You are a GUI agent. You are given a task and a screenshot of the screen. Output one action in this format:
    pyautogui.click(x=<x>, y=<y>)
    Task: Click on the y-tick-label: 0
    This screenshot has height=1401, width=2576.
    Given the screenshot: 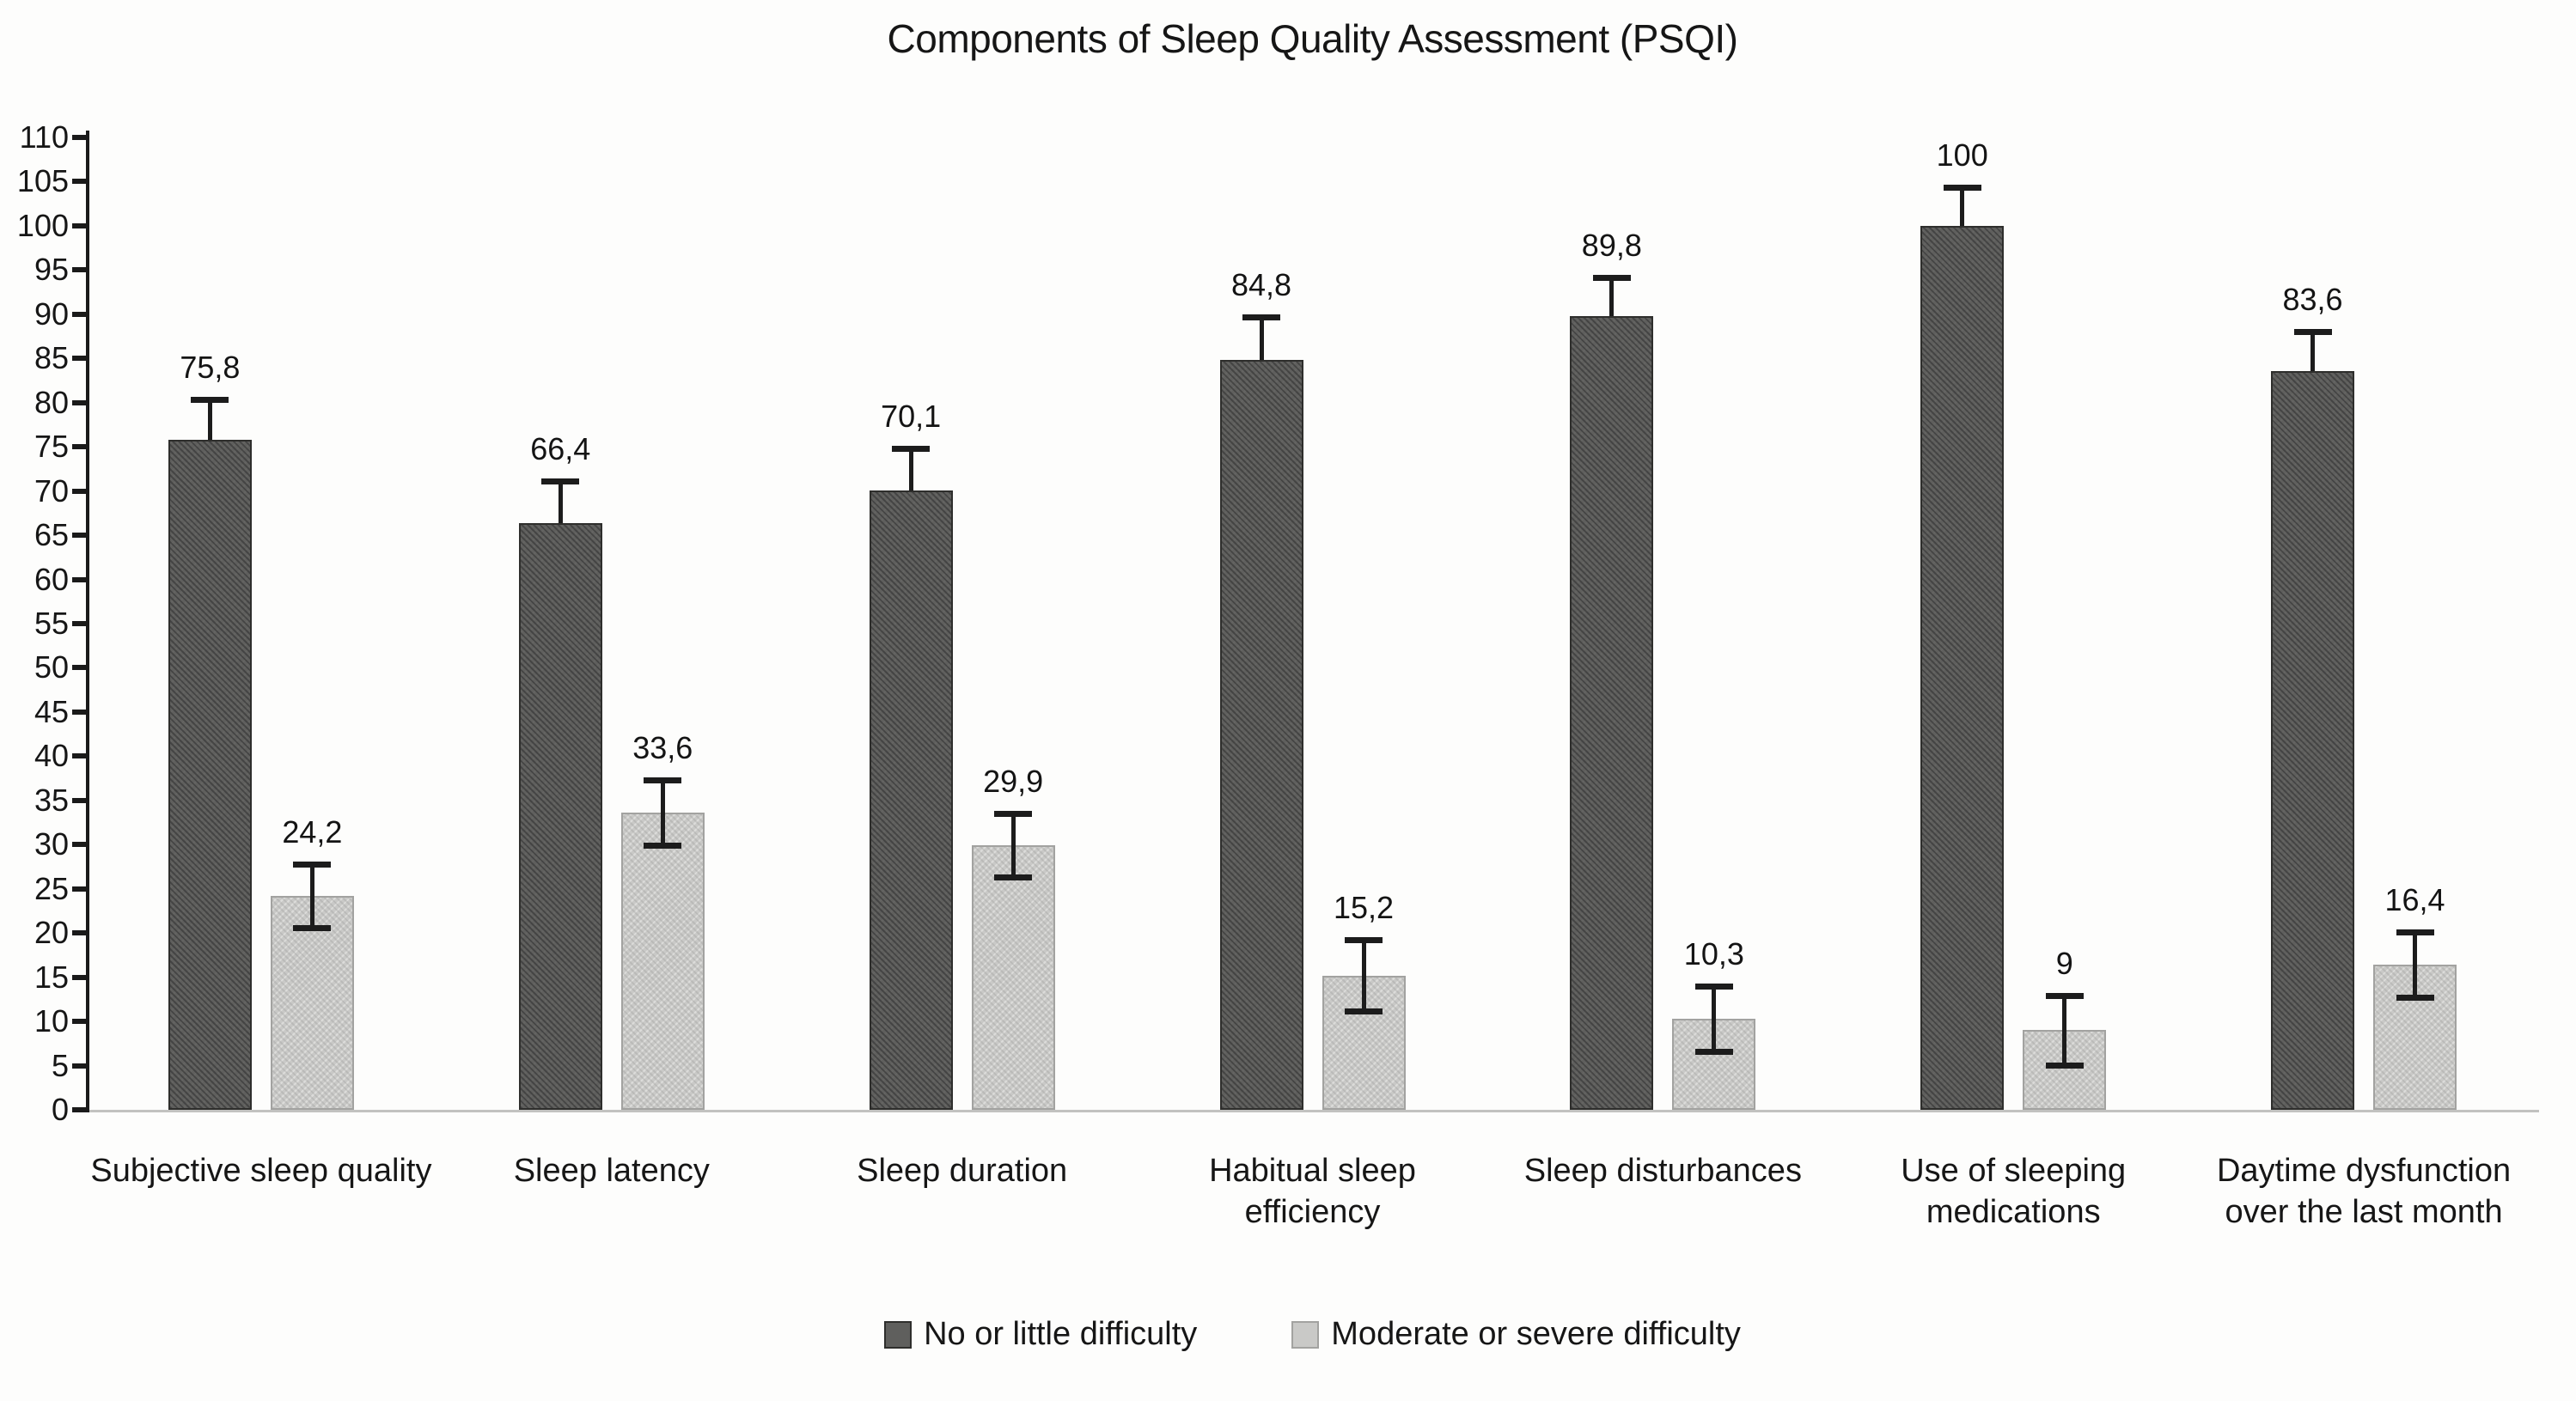 What is the action you would take?
    pyautogui.click(x=60, y=1109)
    